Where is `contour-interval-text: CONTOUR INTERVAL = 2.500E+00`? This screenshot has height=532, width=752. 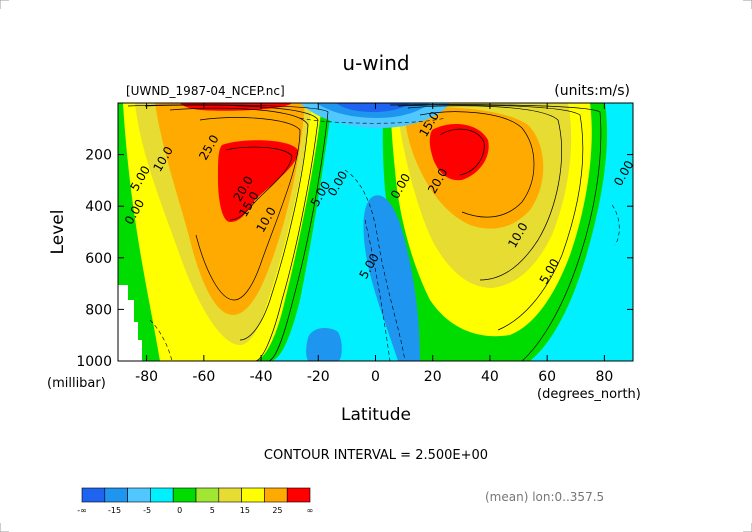 contour-interval-text: CONTOUR INTERVAL = 2.500E+00 is located at coordinates (376, 455).